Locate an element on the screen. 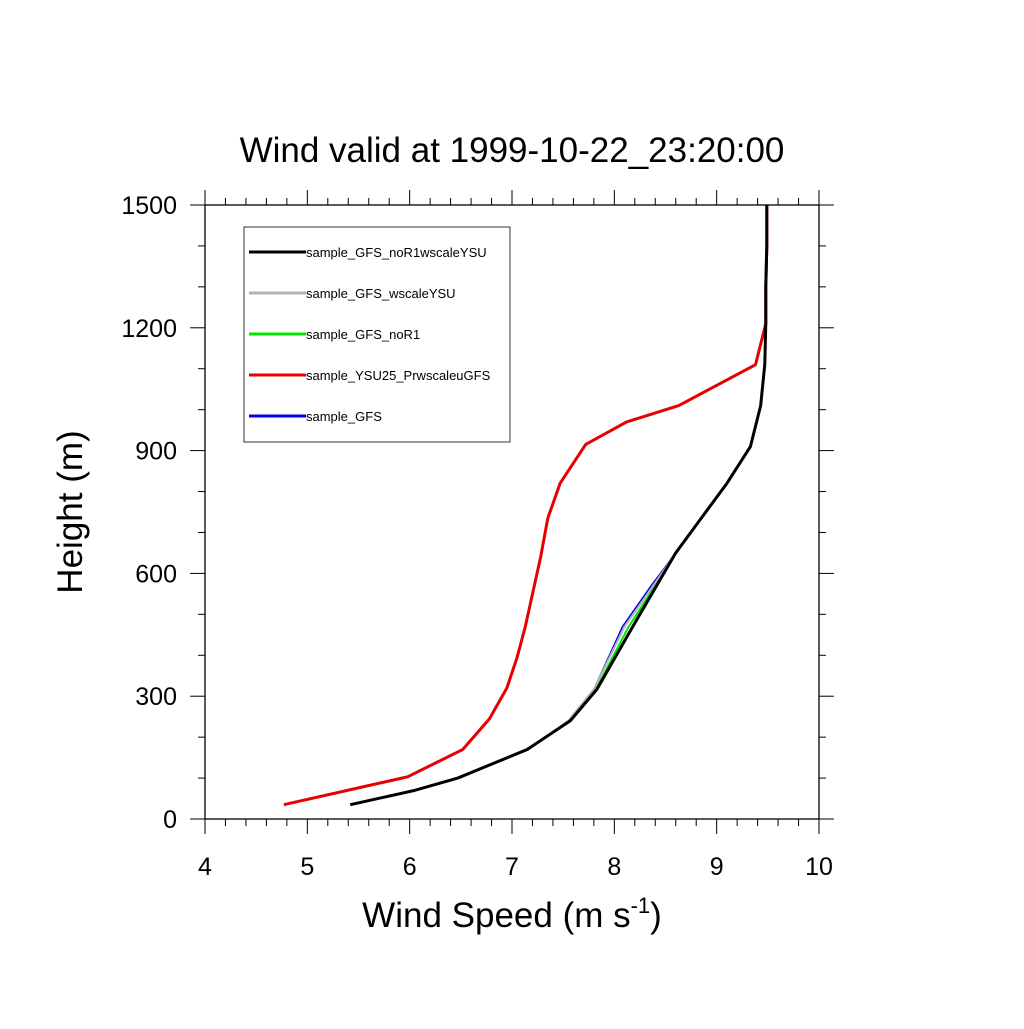 This screenshot has width=1024, height=1029. x-tick-label: 7 is located at coordinates (512, 867).